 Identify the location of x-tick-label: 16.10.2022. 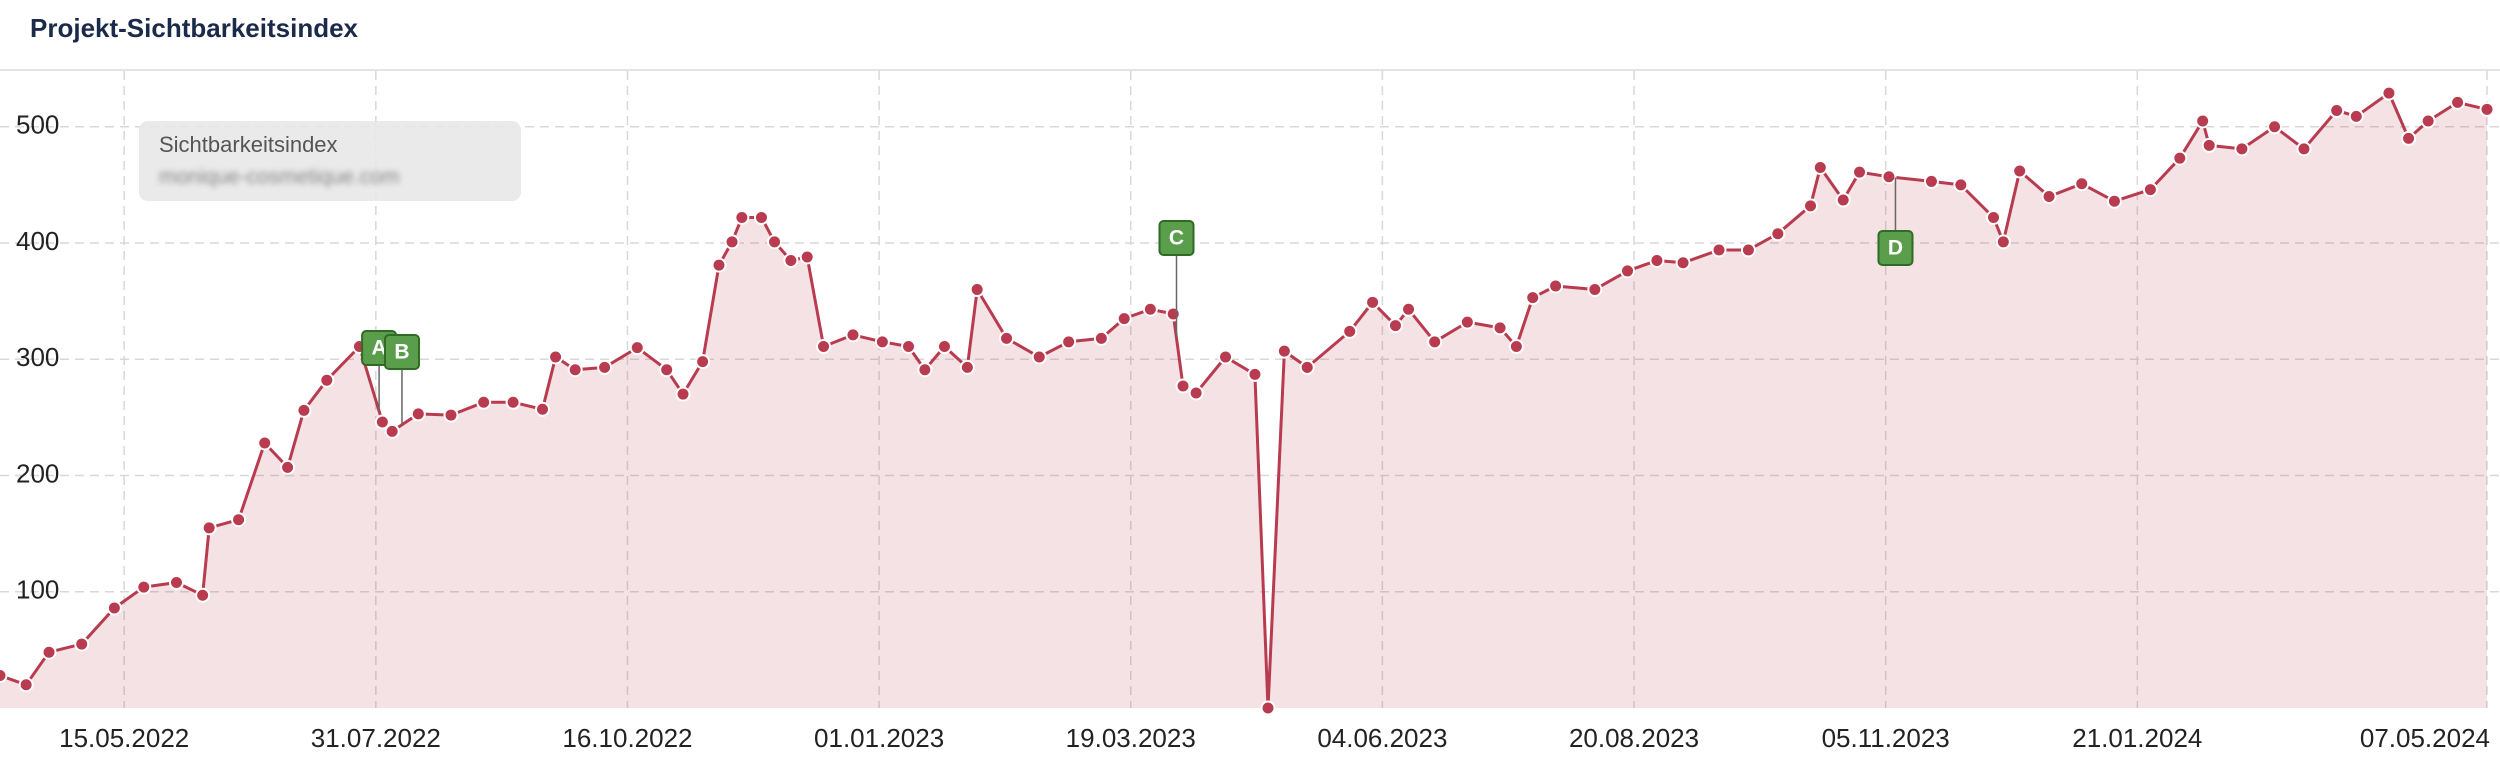
(627, 738).